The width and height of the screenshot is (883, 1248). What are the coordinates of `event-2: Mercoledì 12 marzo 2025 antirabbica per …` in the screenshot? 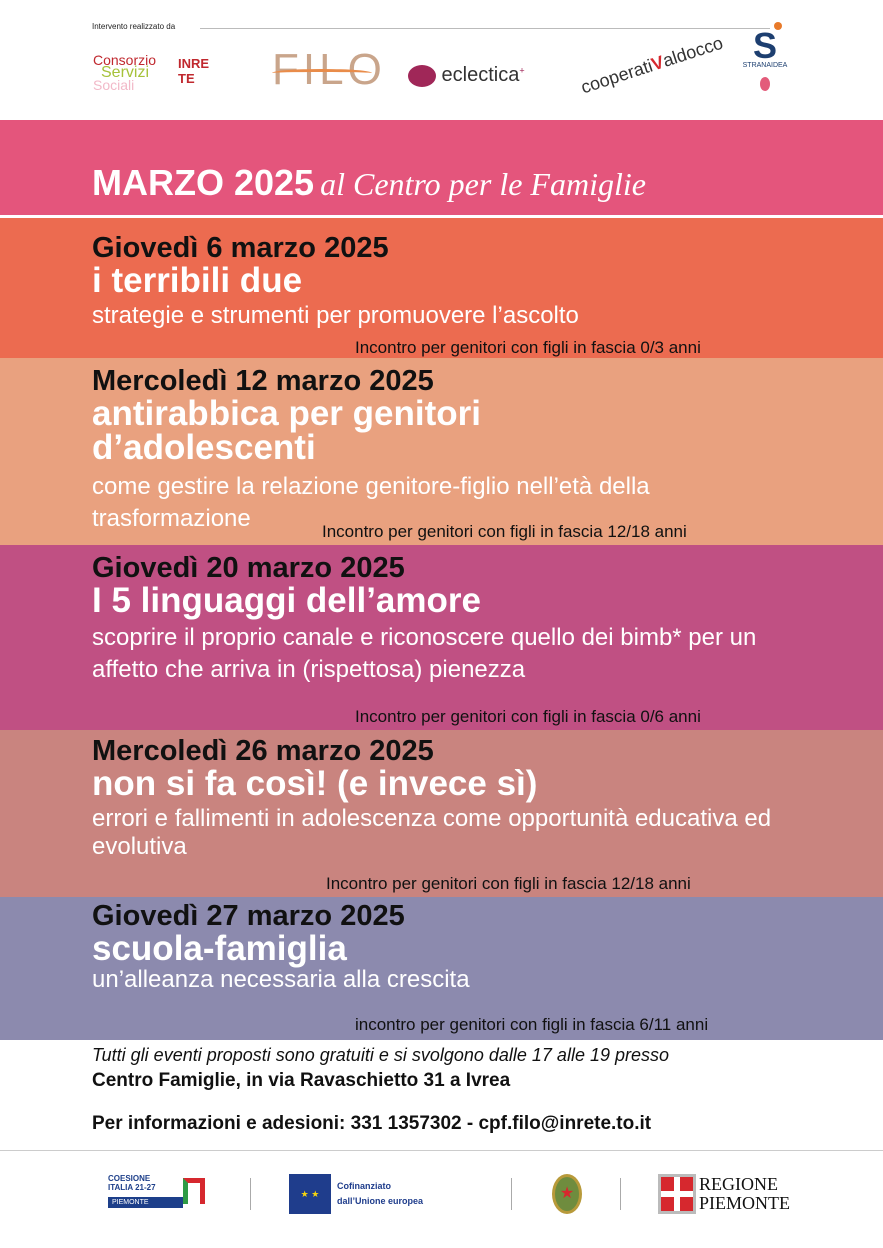 It's located at (441, 451).